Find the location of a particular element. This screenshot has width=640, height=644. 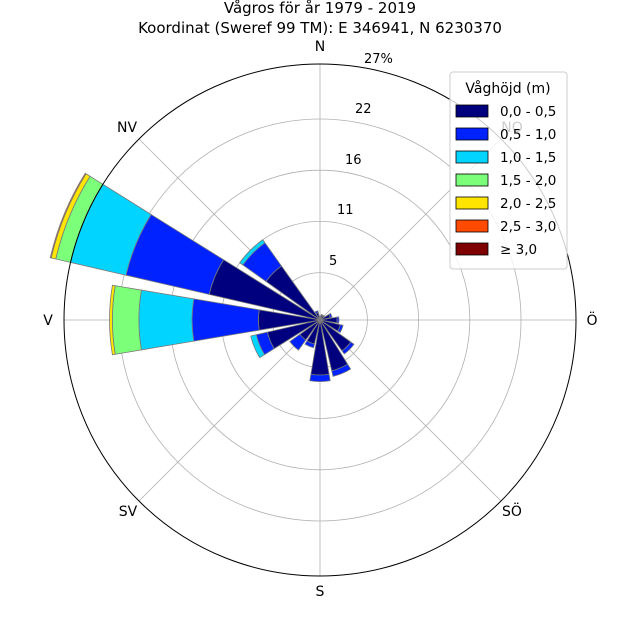

bar-dir-292.5-bin-5 is located at coordinates (68, 215).